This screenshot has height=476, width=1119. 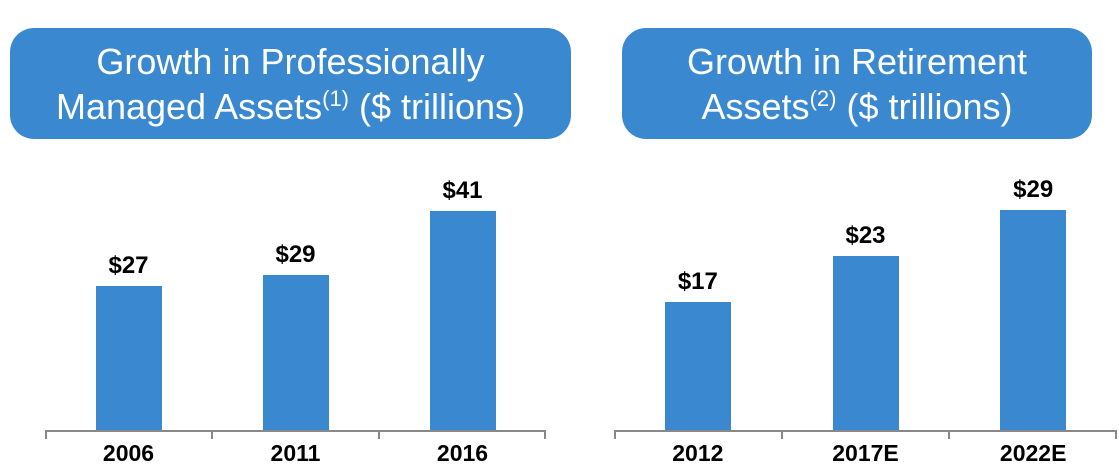 I want to click on x-axis-label-2011: 2011, so click(x=295, y=453).